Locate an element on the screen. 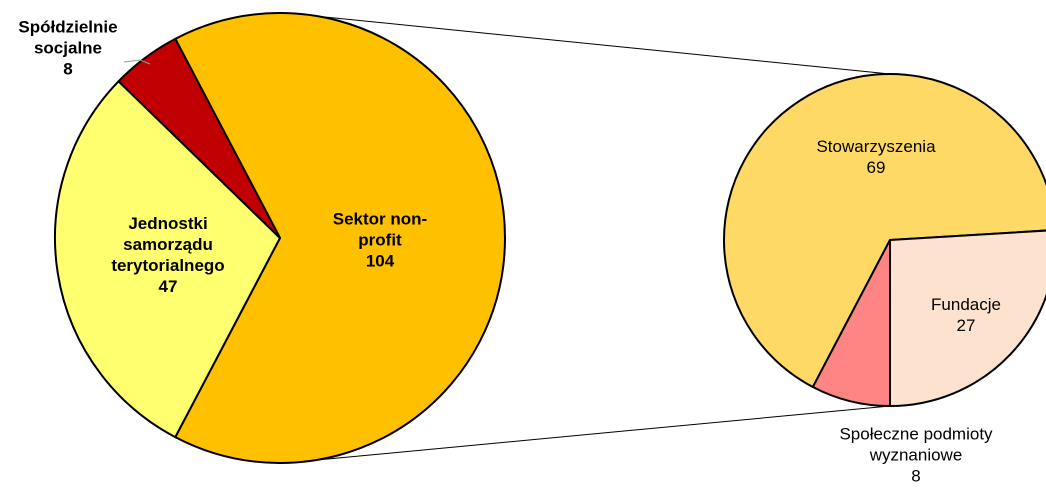 Image resolution: width=1046 pixels, height=489 pixels. slice-label: Fundacje 27 is located at coordinates (966, 315).